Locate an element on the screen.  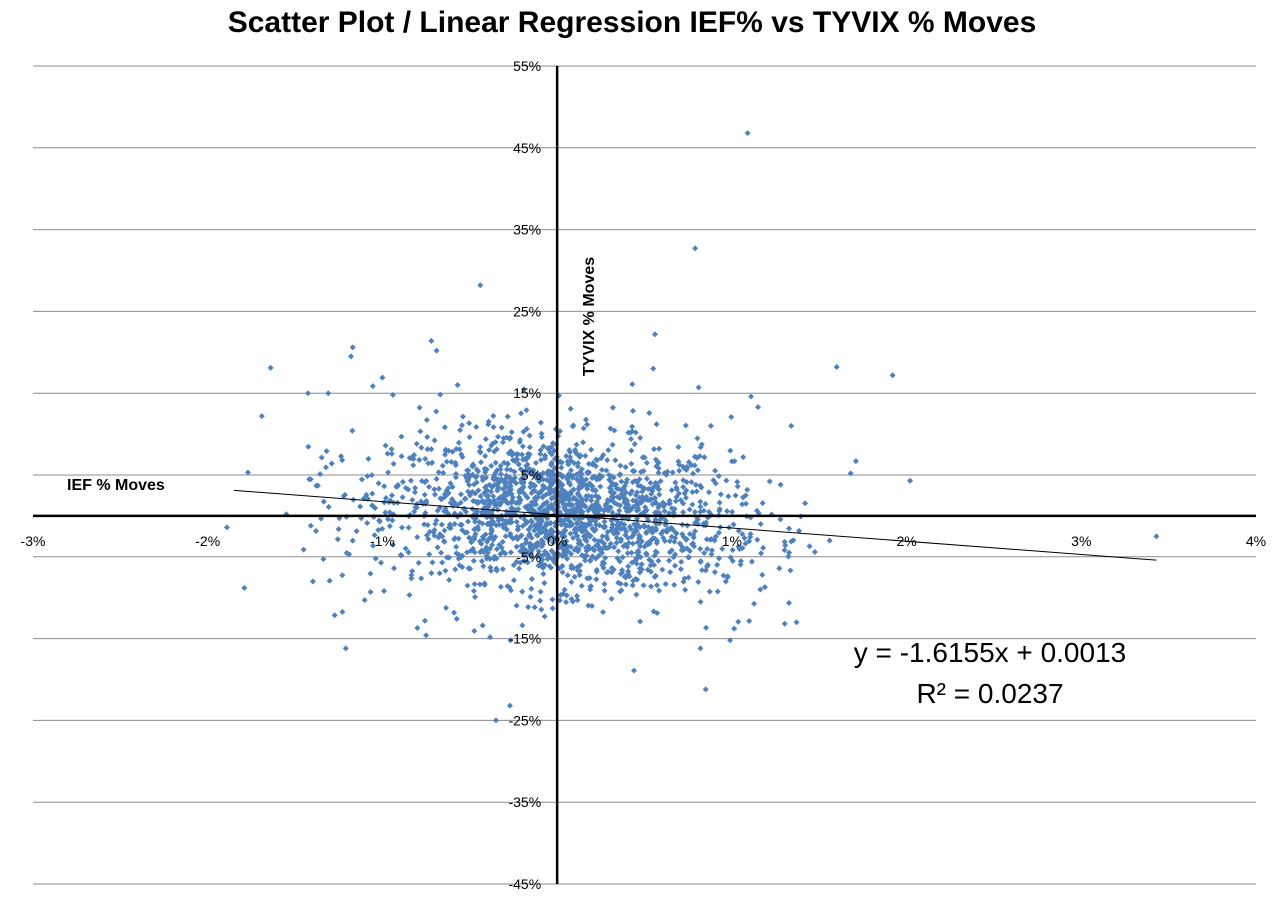
x-tick-label: -1% is located at coordinates (382, 541).